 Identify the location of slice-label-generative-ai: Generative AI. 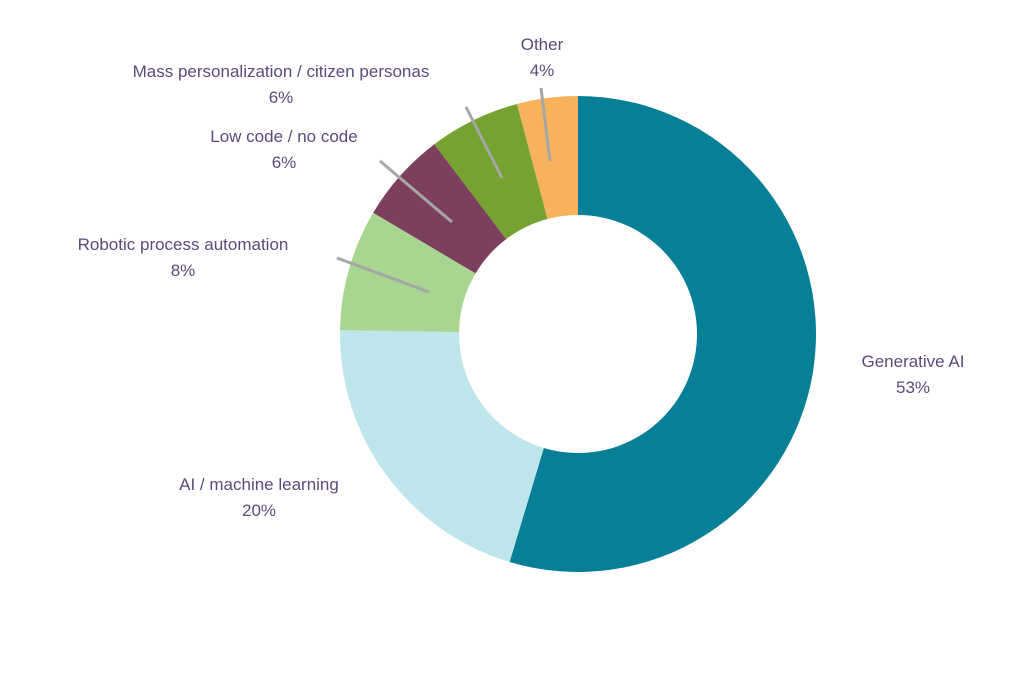
(912, 361).